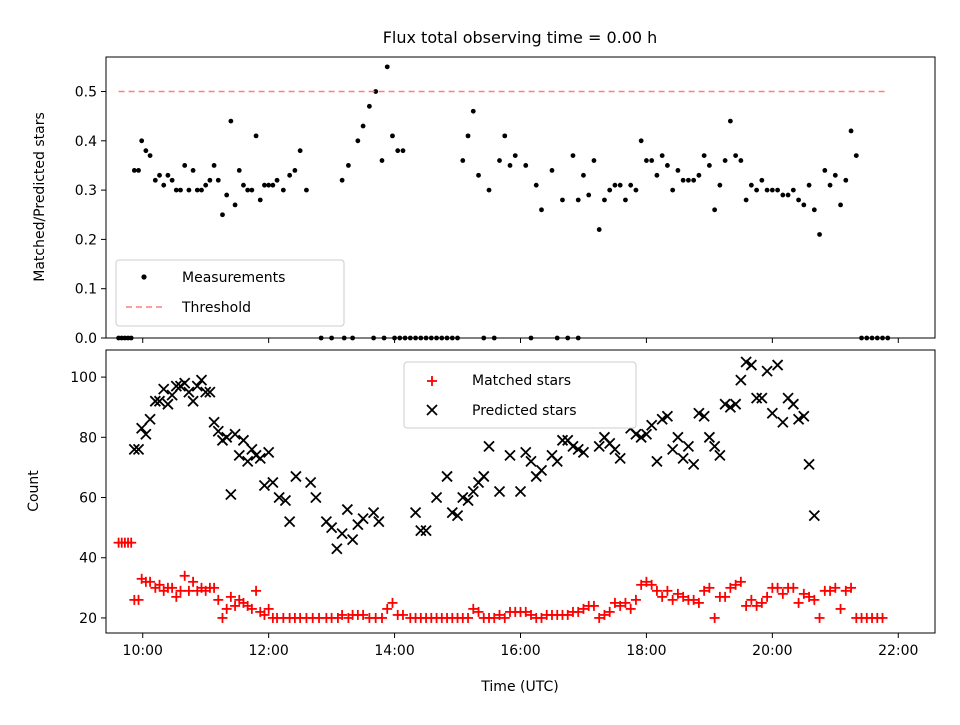 This screenshot has width=960, height=725. Describe the element at coordinates (898, 651) in the screenshot. I see `x-tick-label: 22:00` at that location.